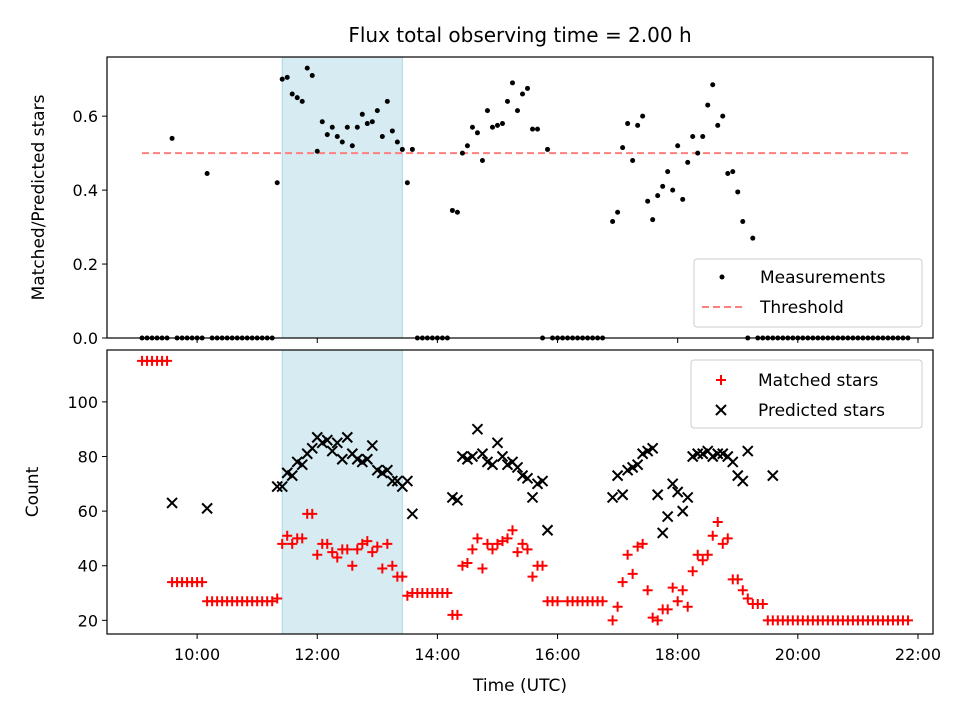 Image resolution: width=960 pixels, height=720 pixels. I want to click on x-tick-label: 20:00, so click(798, 654).